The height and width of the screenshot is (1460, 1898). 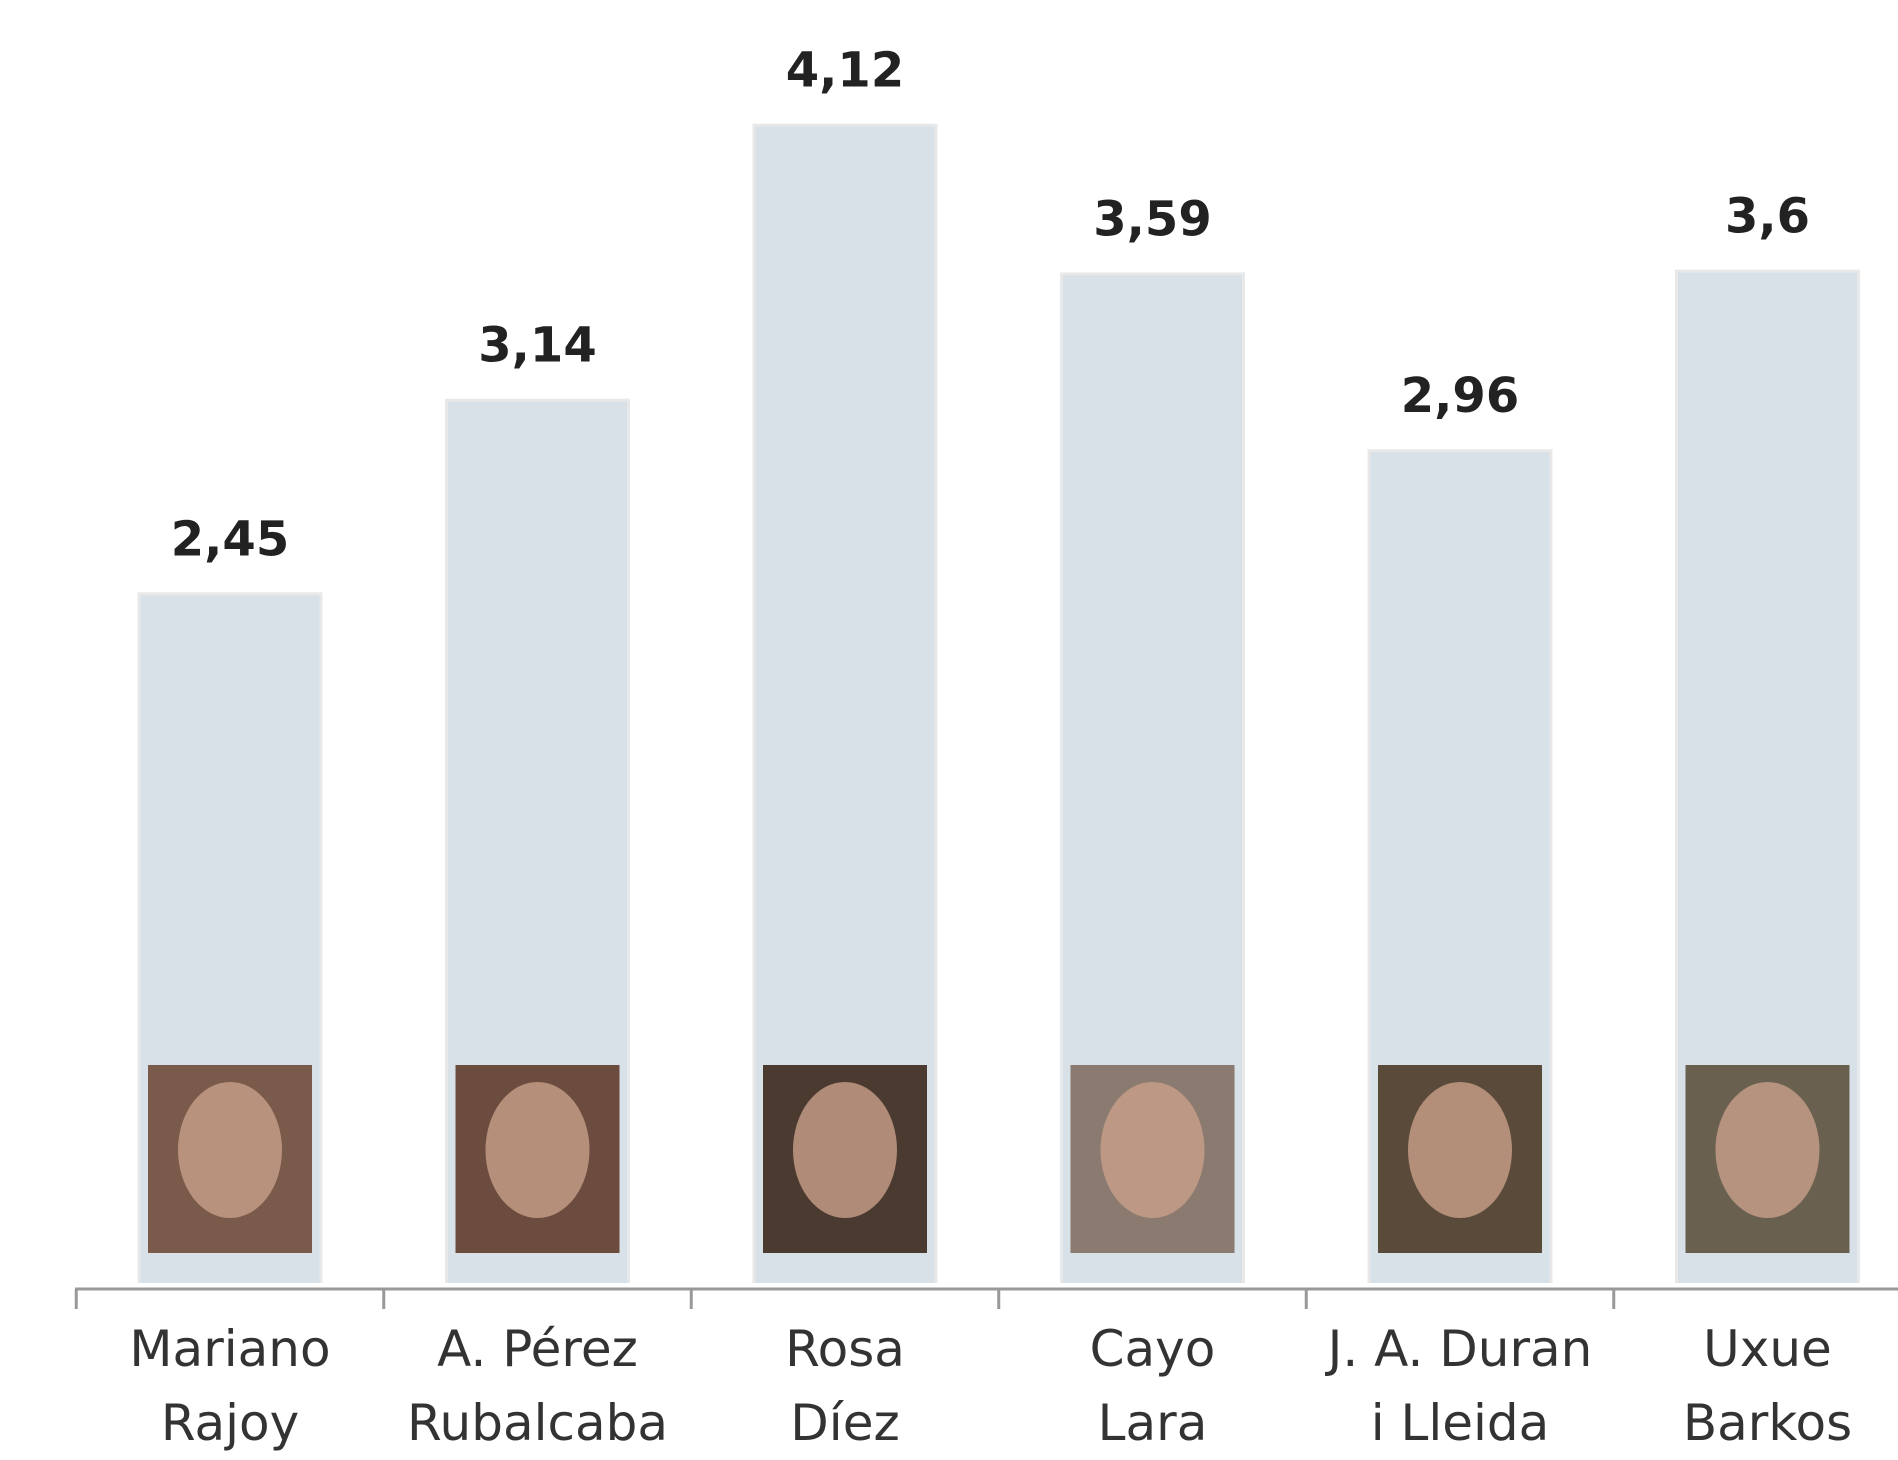 I want to click on value-label: 2,45, so click(x=230, y=539).